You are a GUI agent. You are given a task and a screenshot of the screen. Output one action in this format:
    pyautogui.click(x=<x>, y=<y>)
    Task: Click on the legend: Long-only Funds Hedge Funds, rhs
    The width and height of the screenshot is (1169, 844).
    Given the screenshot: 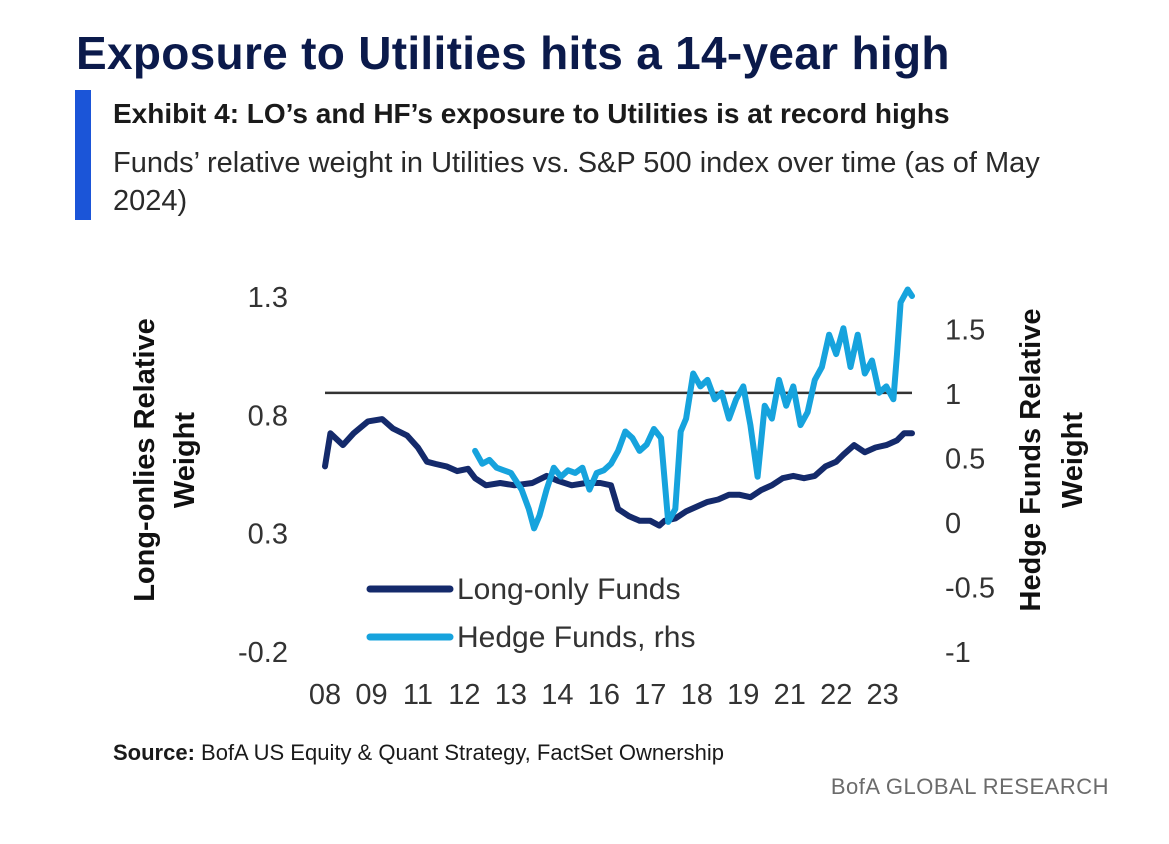 What is the action you would take?
    pyautogui.click(x=530, y=613)
    